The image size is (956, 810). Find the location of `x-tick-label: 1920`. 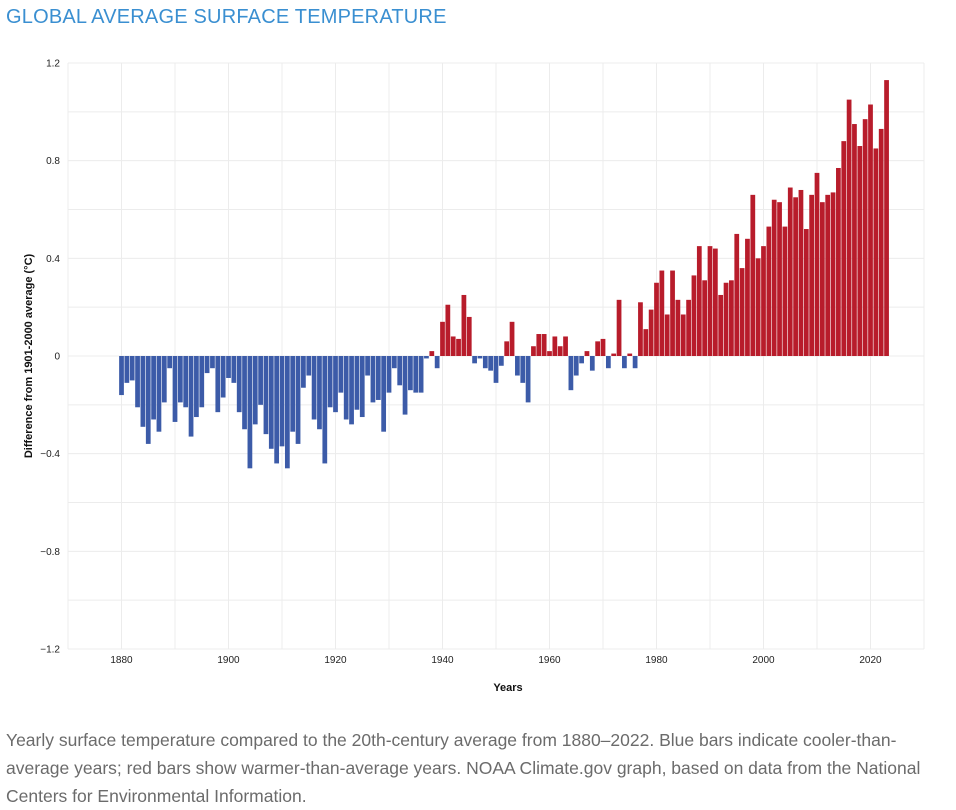

x-tick-label: 1920 is located at coordinates (335, 660).